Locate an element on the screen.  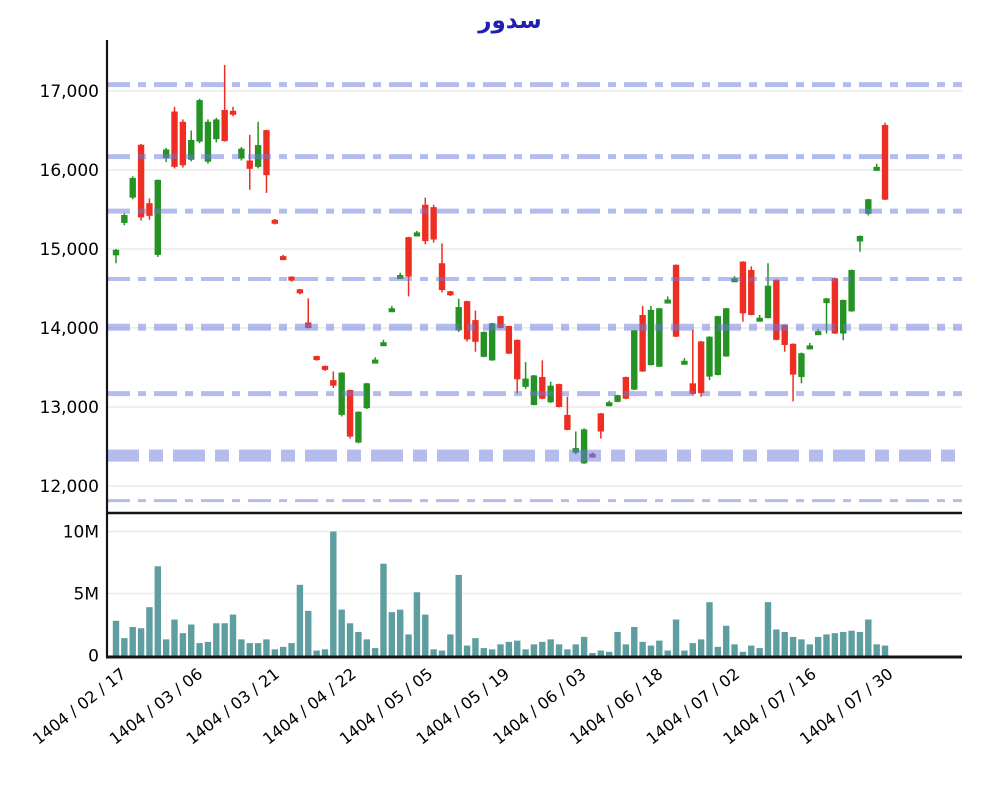
price-tick-label: 12,000 is located at coordinates (69, 487).